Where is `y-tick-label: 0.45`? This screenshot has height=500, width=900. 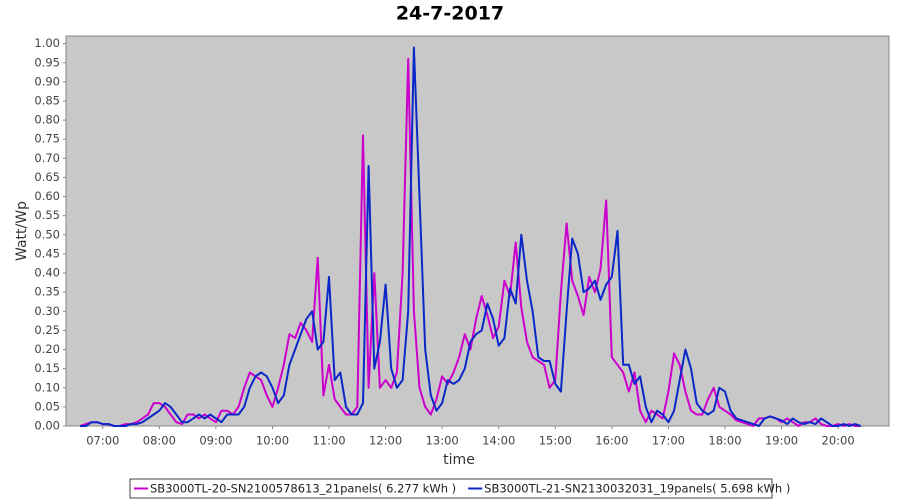 y-tick-label: 0.45 is located at coordinates (47, 253).